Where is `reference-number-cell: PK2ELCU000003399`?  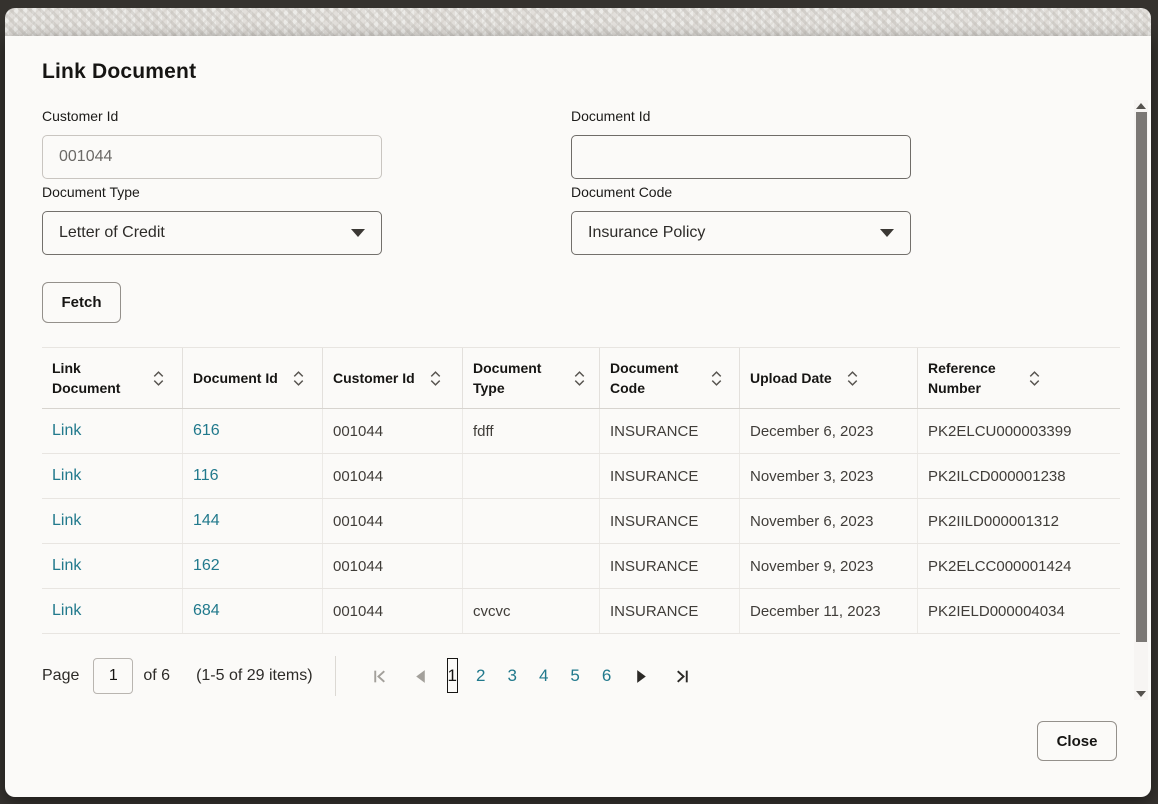 reference-number-cell: PK2ELCU000003399 is located at coordinates (1000, 431).